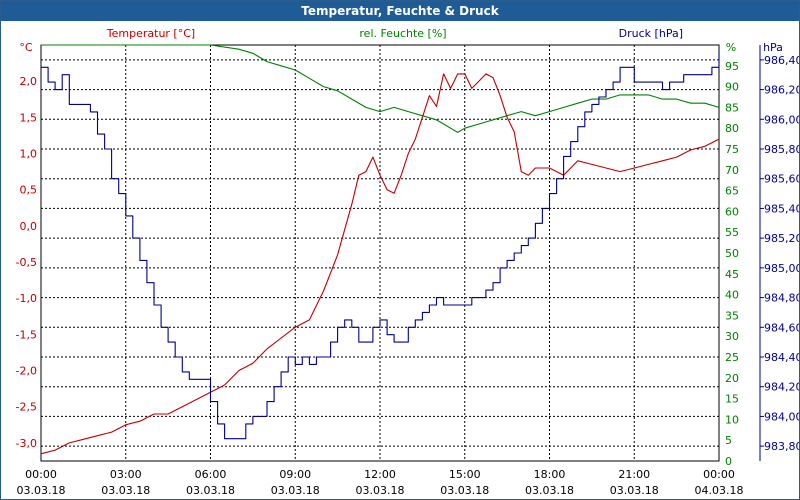 The width and height of the screenshot is (800, 500). Describe the element at coordinates (781, 446) in the screenshot. I see `pressure-tick-label: 983,80` at that location.